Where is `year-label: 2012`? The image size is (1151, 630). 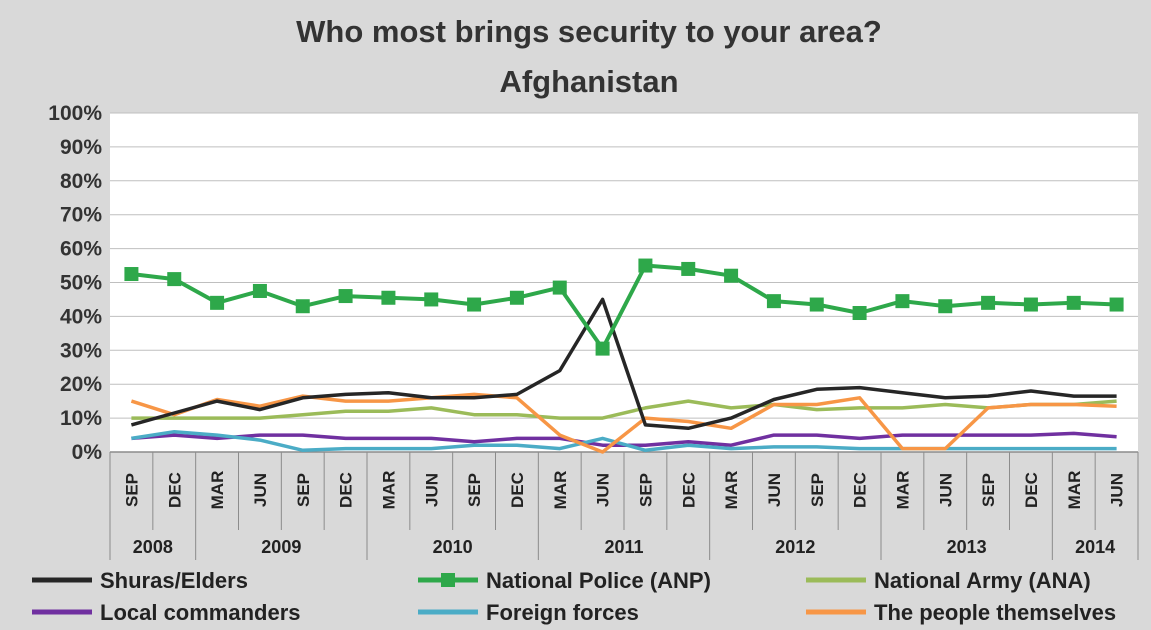 year-label: 2012 is located at coordinates (795, 547).